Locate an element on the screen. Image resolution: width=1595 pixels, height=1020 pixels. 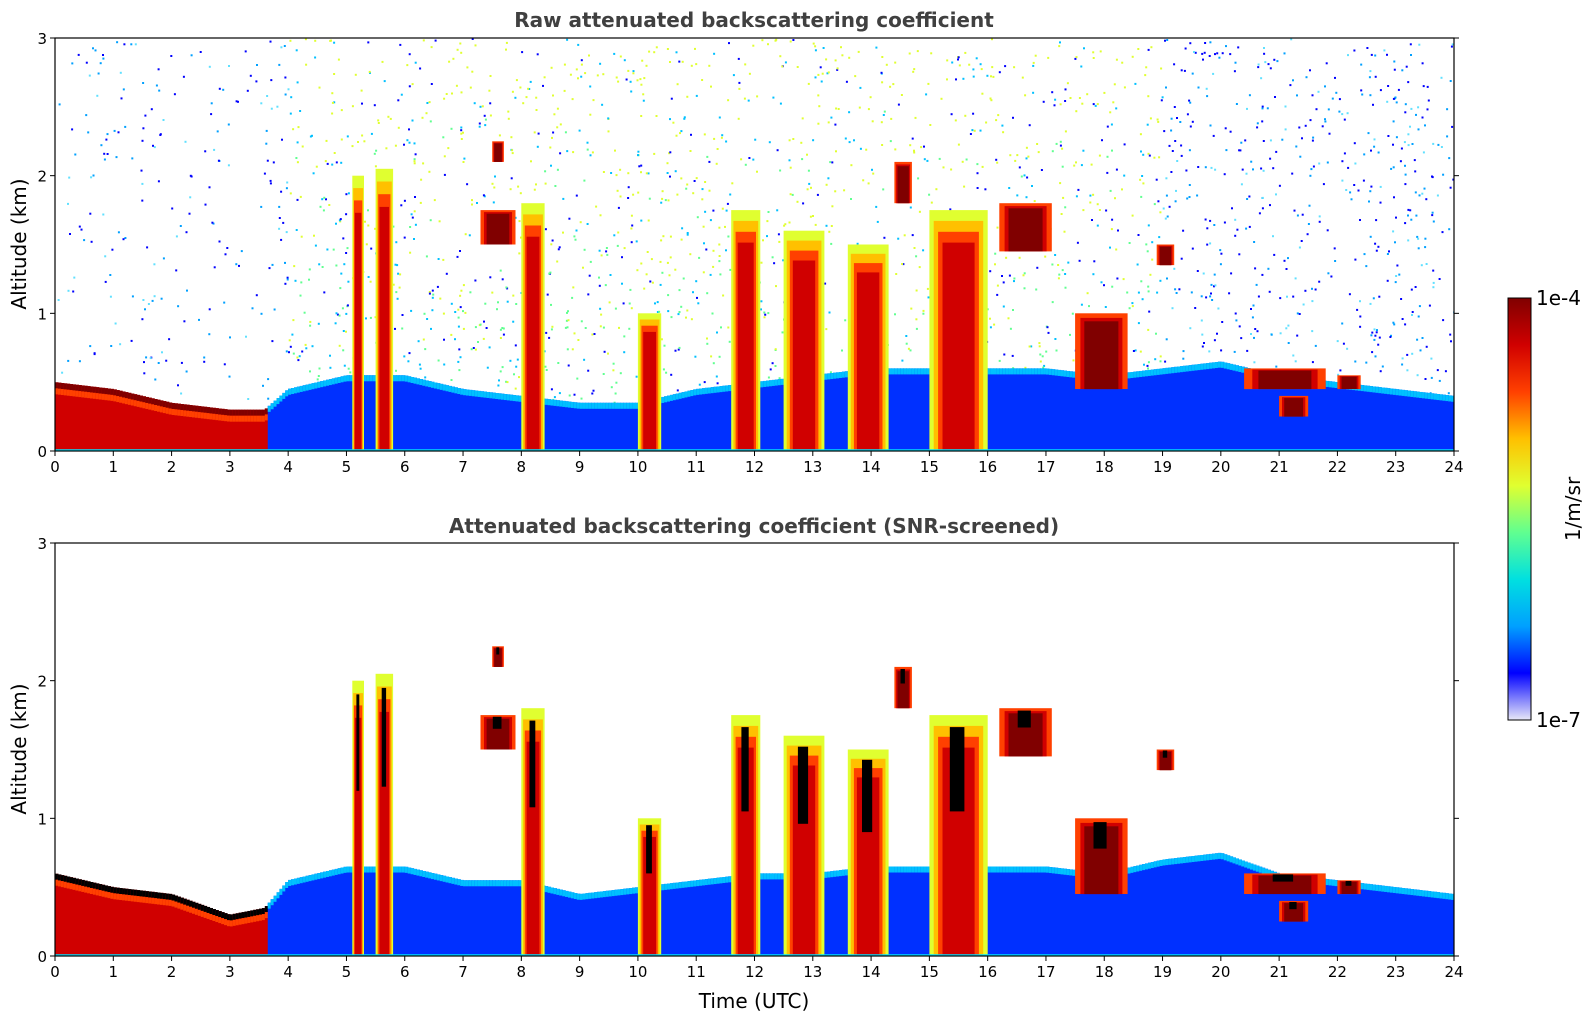
y-tick-label: 0 is located at coordinates (42, 957).